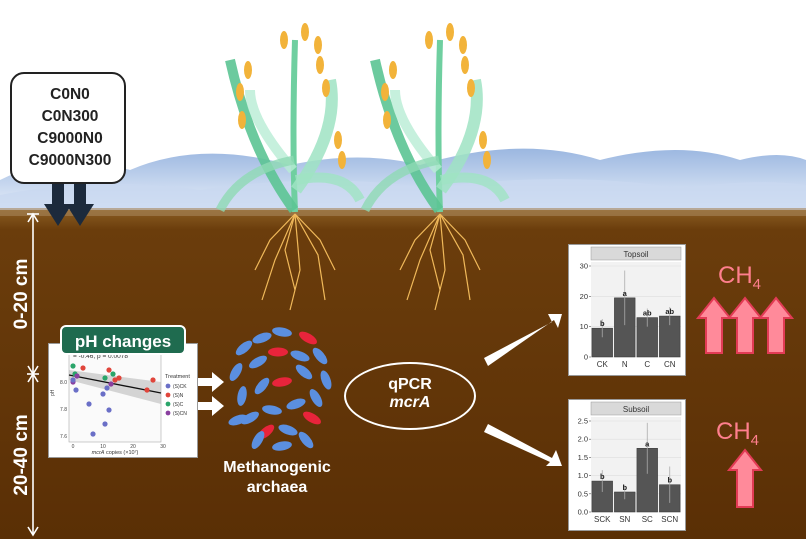 The width and height of the screenshot is (806, 539). What do you see at coordinates (624, 519) in the screenshot?
I see `chart-category-label: SN` at bounding box center [624, 519].